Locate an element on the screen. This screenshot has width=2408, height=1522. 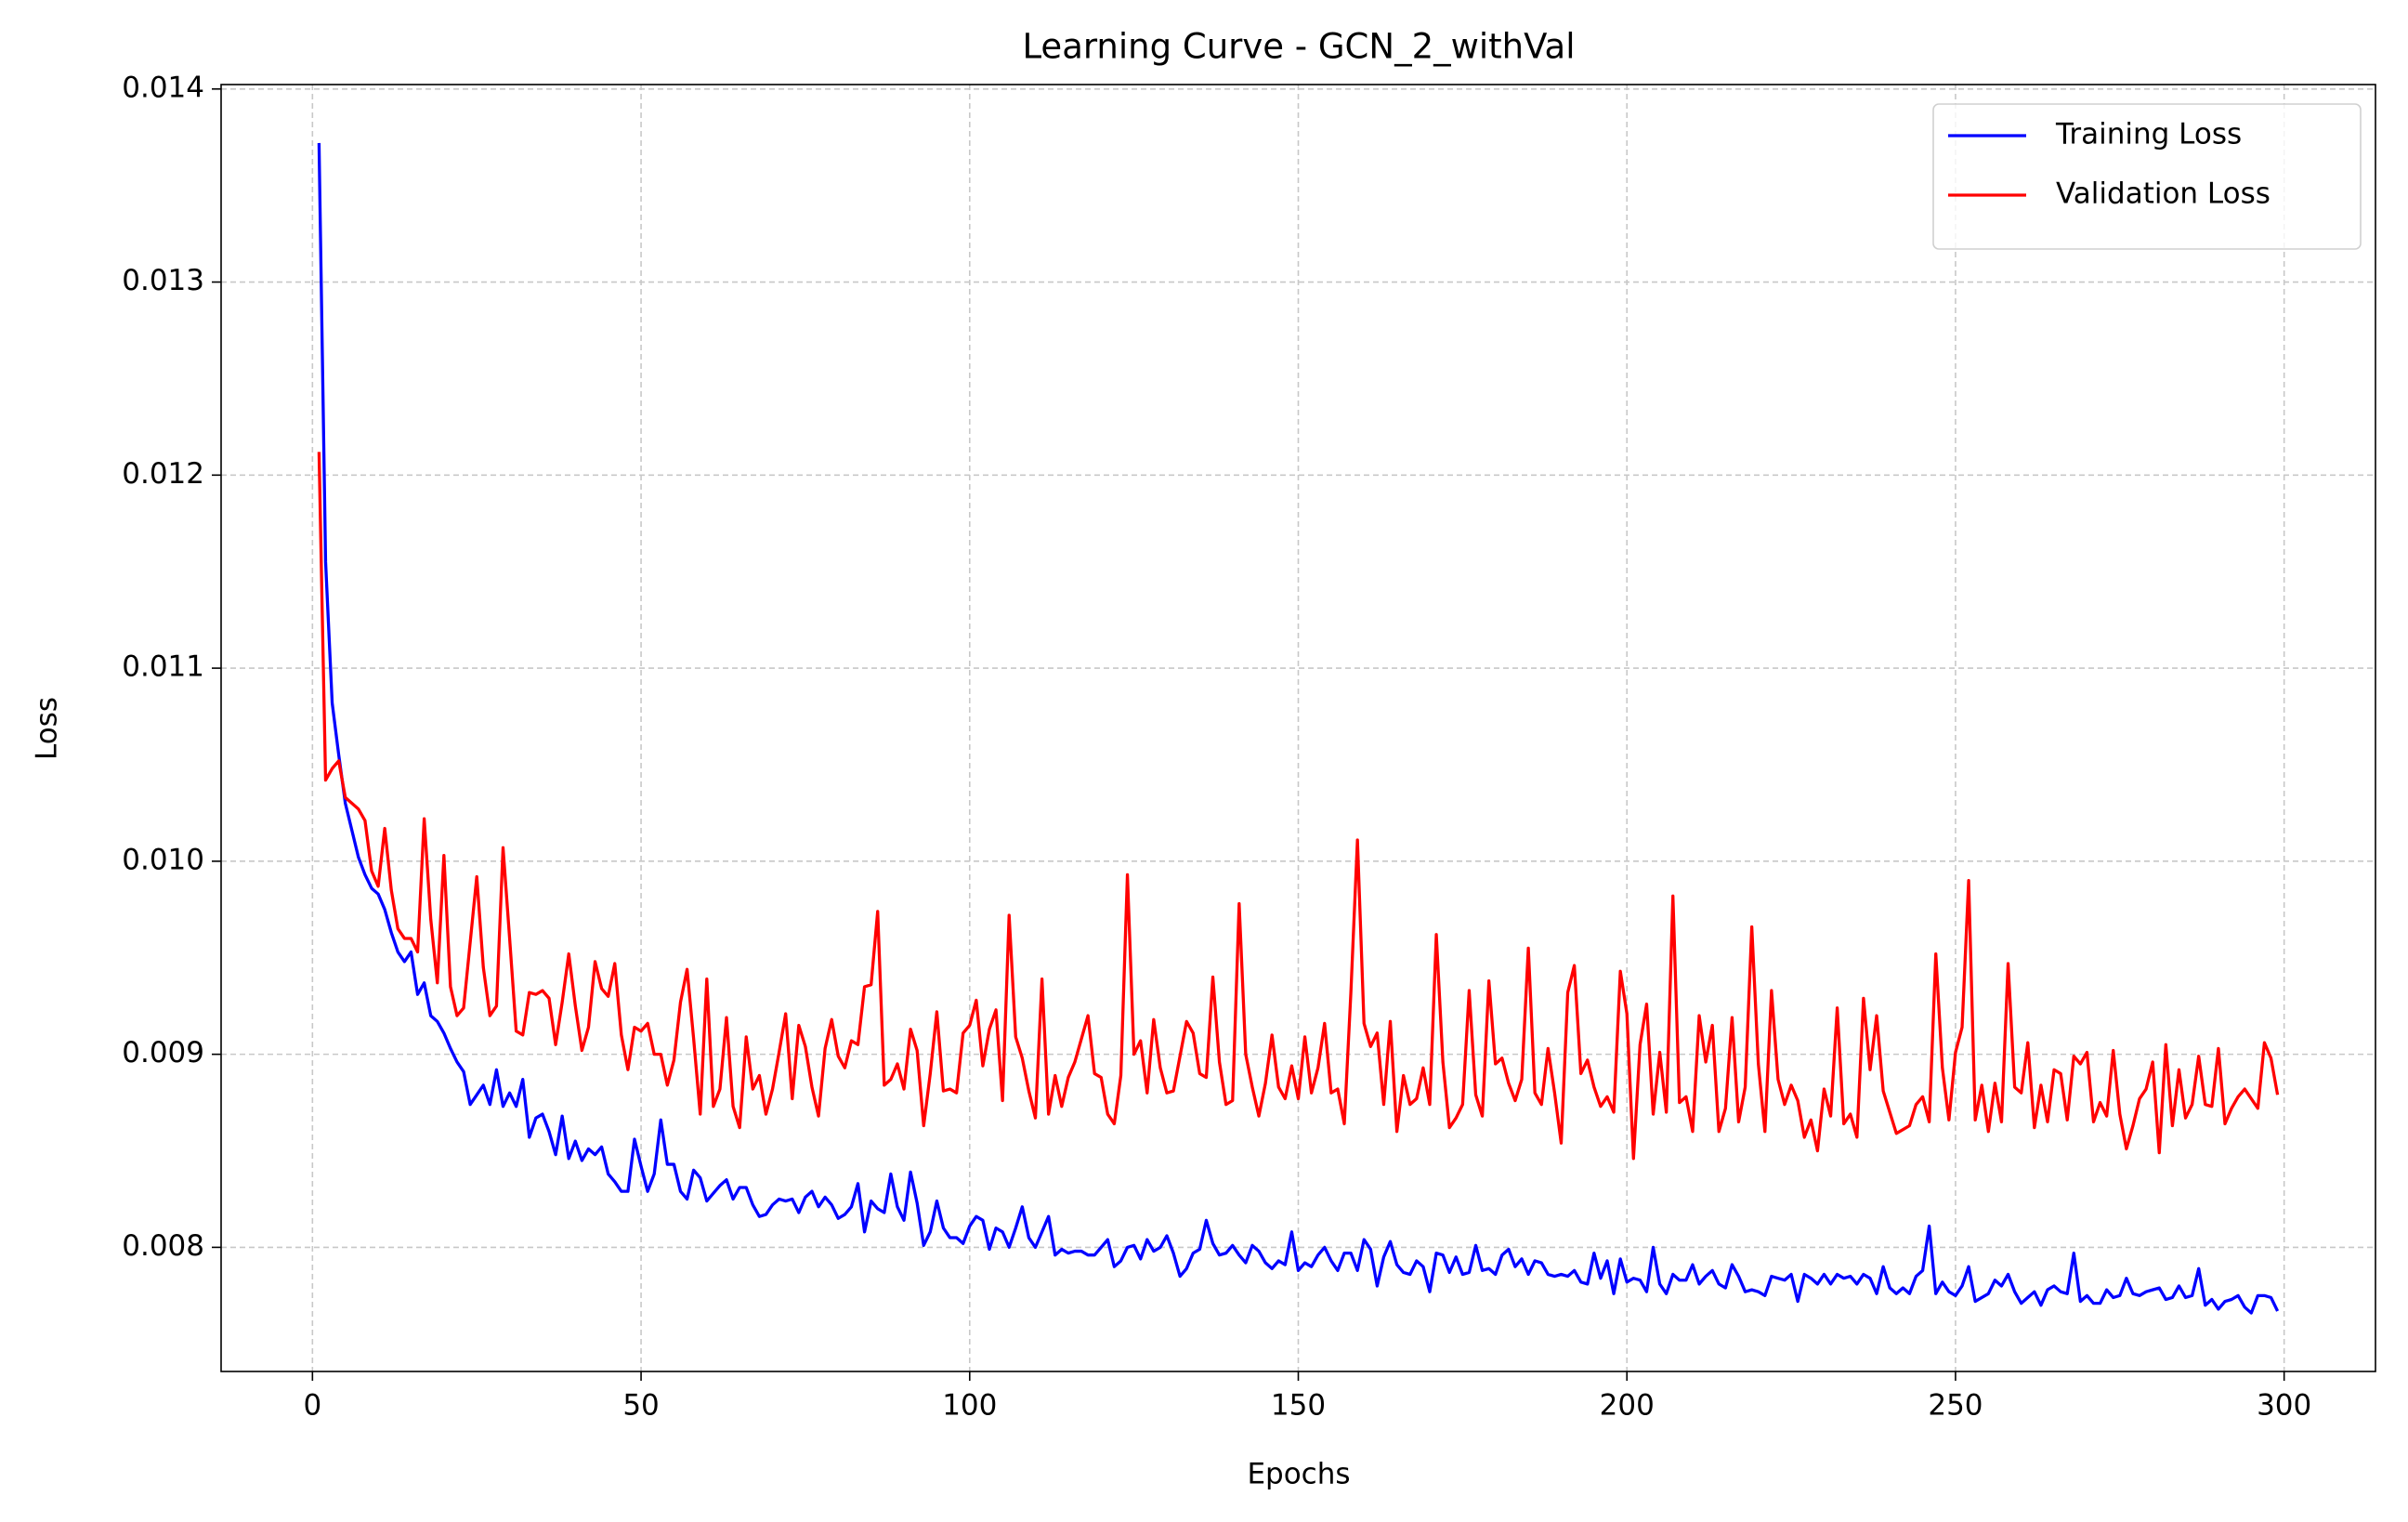
x-tick-label: 100 is located at coordinates (969, 1406).